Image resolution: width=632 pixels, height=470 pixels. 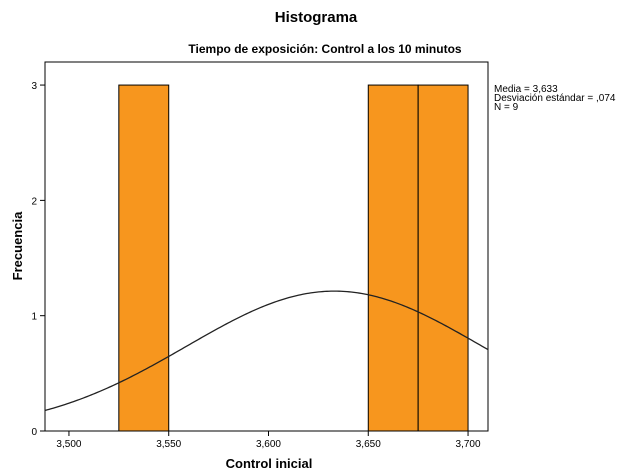 I want to click on x-tick-label: 3,700, so click(x=468, y=444).